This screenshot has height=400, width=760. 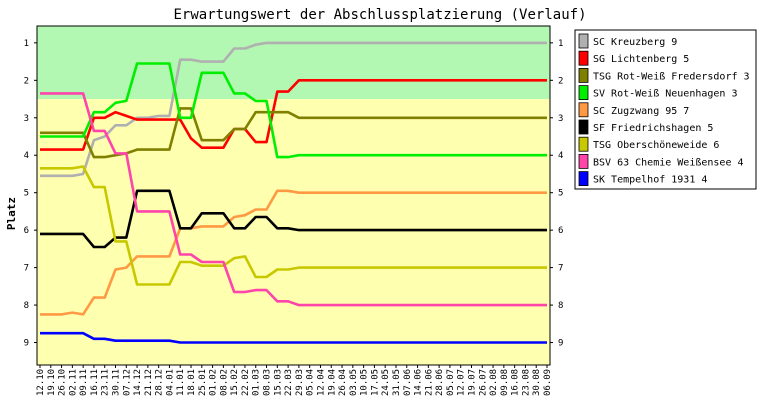 What do you see at coordinates (650, 180) in the screenshot?
I see `legend-entry-9: SK Tempelhof 1931 4` at bounding box center [650, 180].